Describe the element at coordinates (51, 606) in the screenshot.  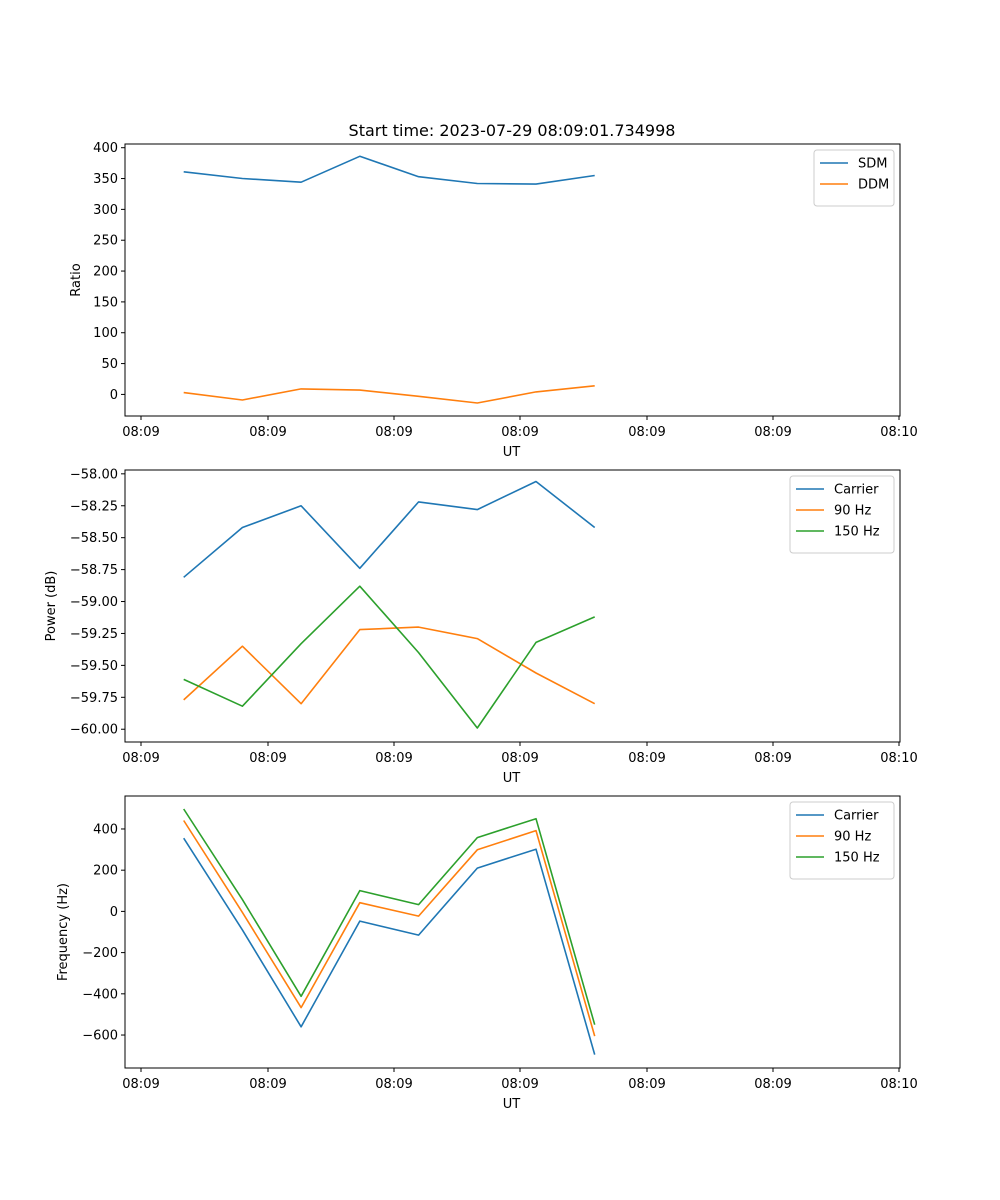
I see `y-axis-label: Power (dB)` at that location.